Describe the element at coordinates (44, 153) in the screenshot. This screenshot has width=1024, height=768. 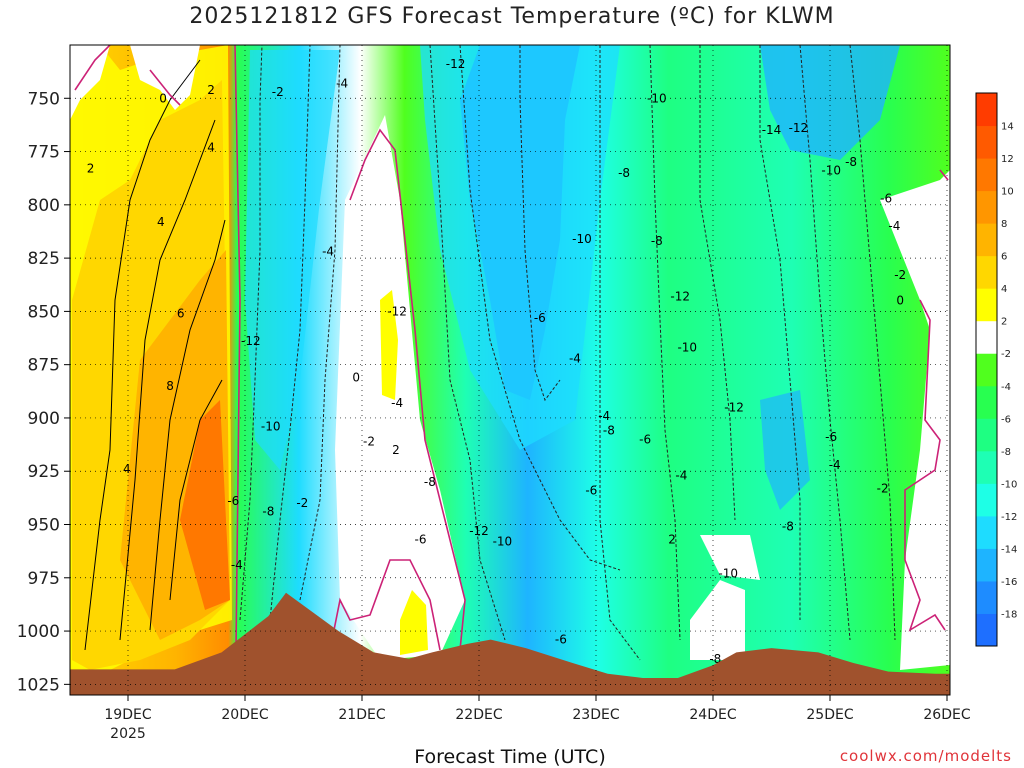
I see `y-tick-label: 775` at that location.